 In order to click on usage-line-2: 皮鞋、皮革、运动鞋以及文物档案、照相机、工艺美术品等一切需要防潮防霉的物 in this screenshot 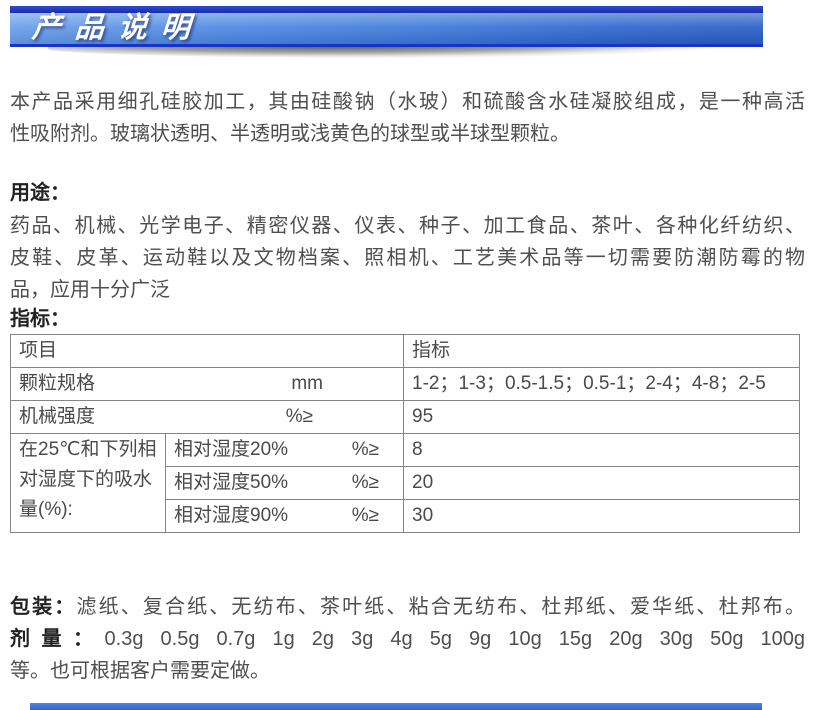, I will do `click(407, 258)`.